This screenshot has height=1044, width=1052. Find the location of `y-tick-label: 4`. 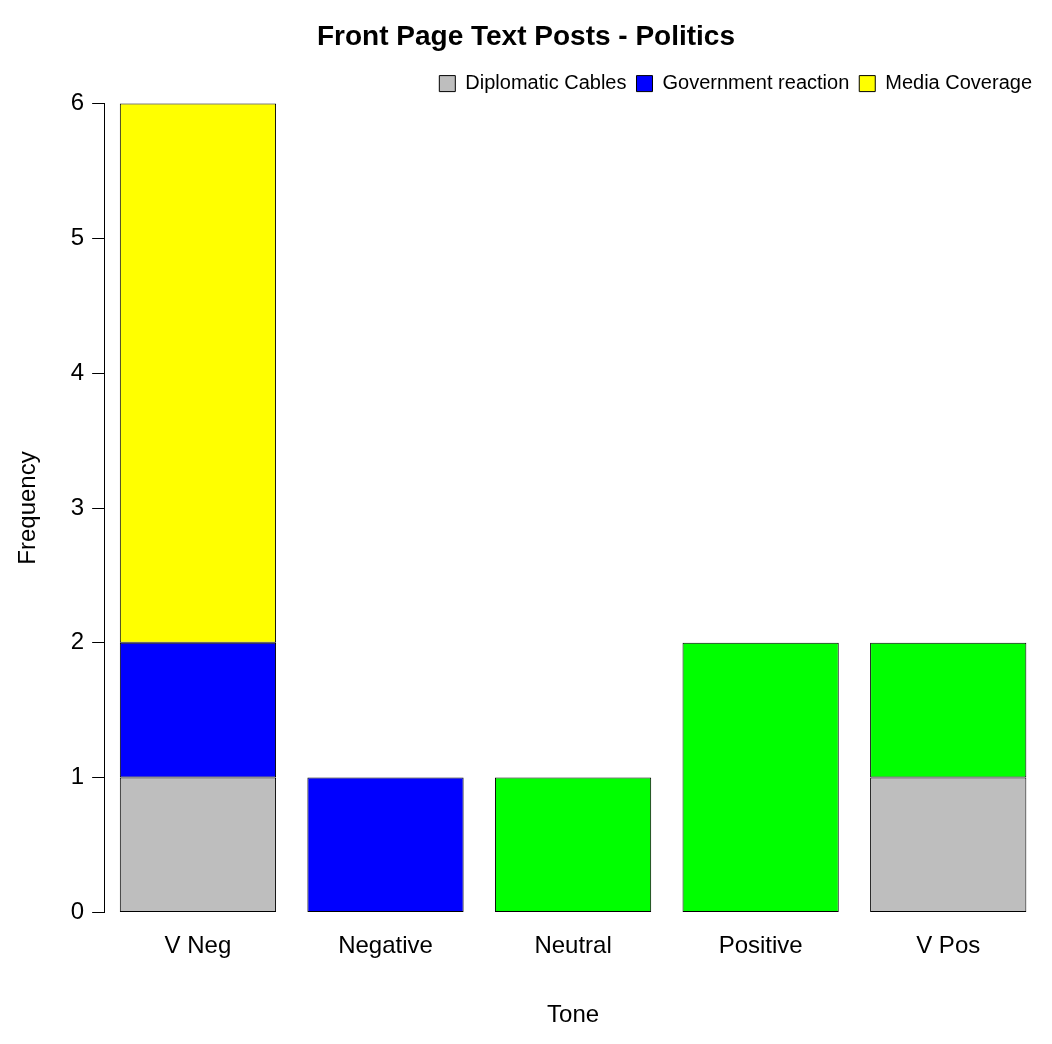

y-tick-label: 4 is located at coordinates (77, 371).